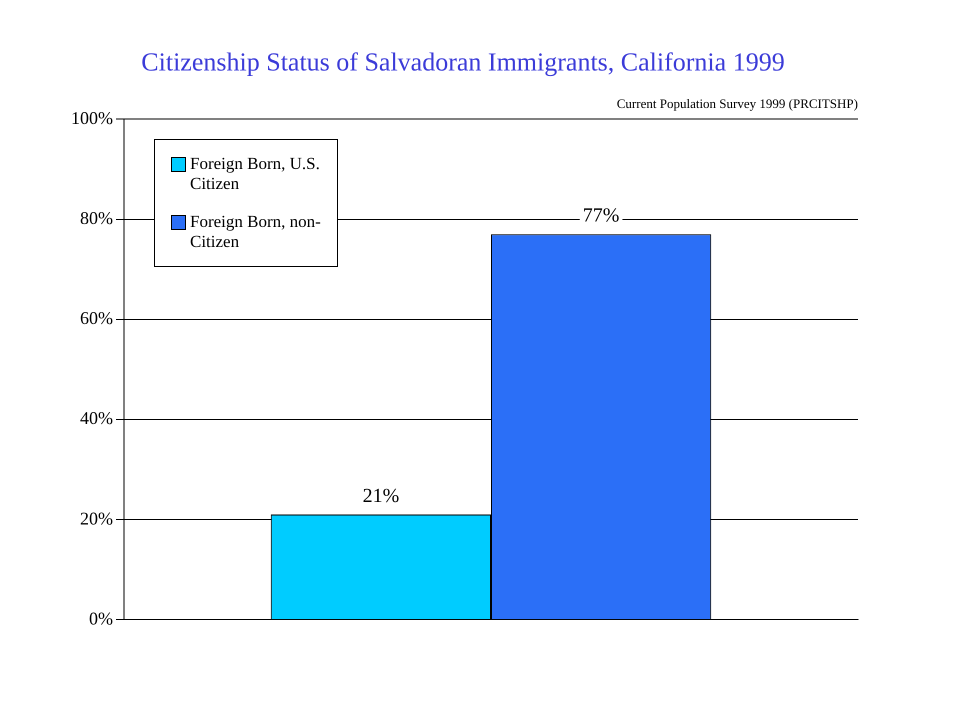 Image resolution: width=962 pixels, height=725 pixels. I want to click on y-tick-label: 80%, so click(96, 218).